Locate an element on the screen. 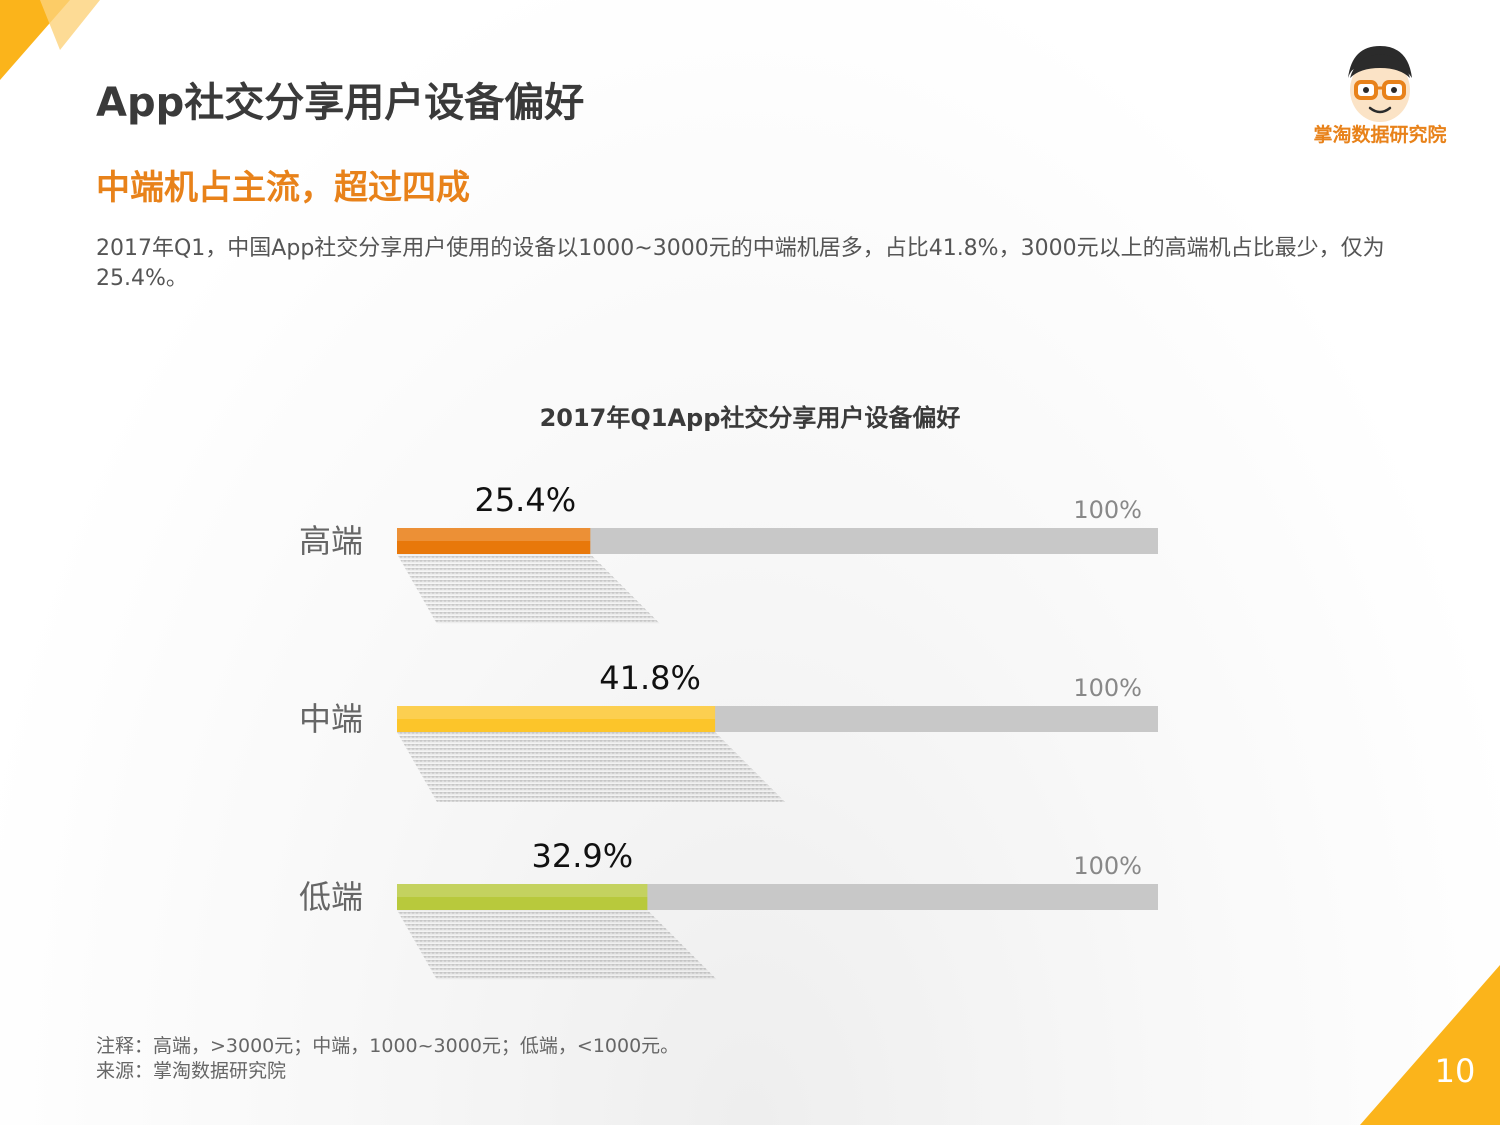 The image size is (1500, 1125). value-label: 25.4% is located at coordinates (525, 500).